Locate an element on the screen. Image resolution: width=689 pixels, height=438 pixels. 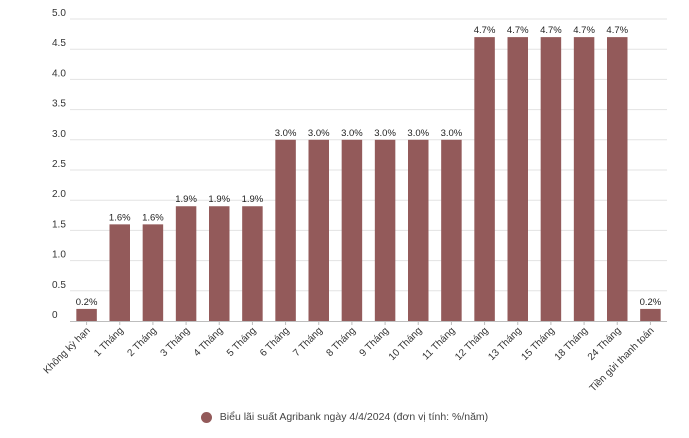
x-tick-label: 1 Tháng is located at coordinates (109, 342).